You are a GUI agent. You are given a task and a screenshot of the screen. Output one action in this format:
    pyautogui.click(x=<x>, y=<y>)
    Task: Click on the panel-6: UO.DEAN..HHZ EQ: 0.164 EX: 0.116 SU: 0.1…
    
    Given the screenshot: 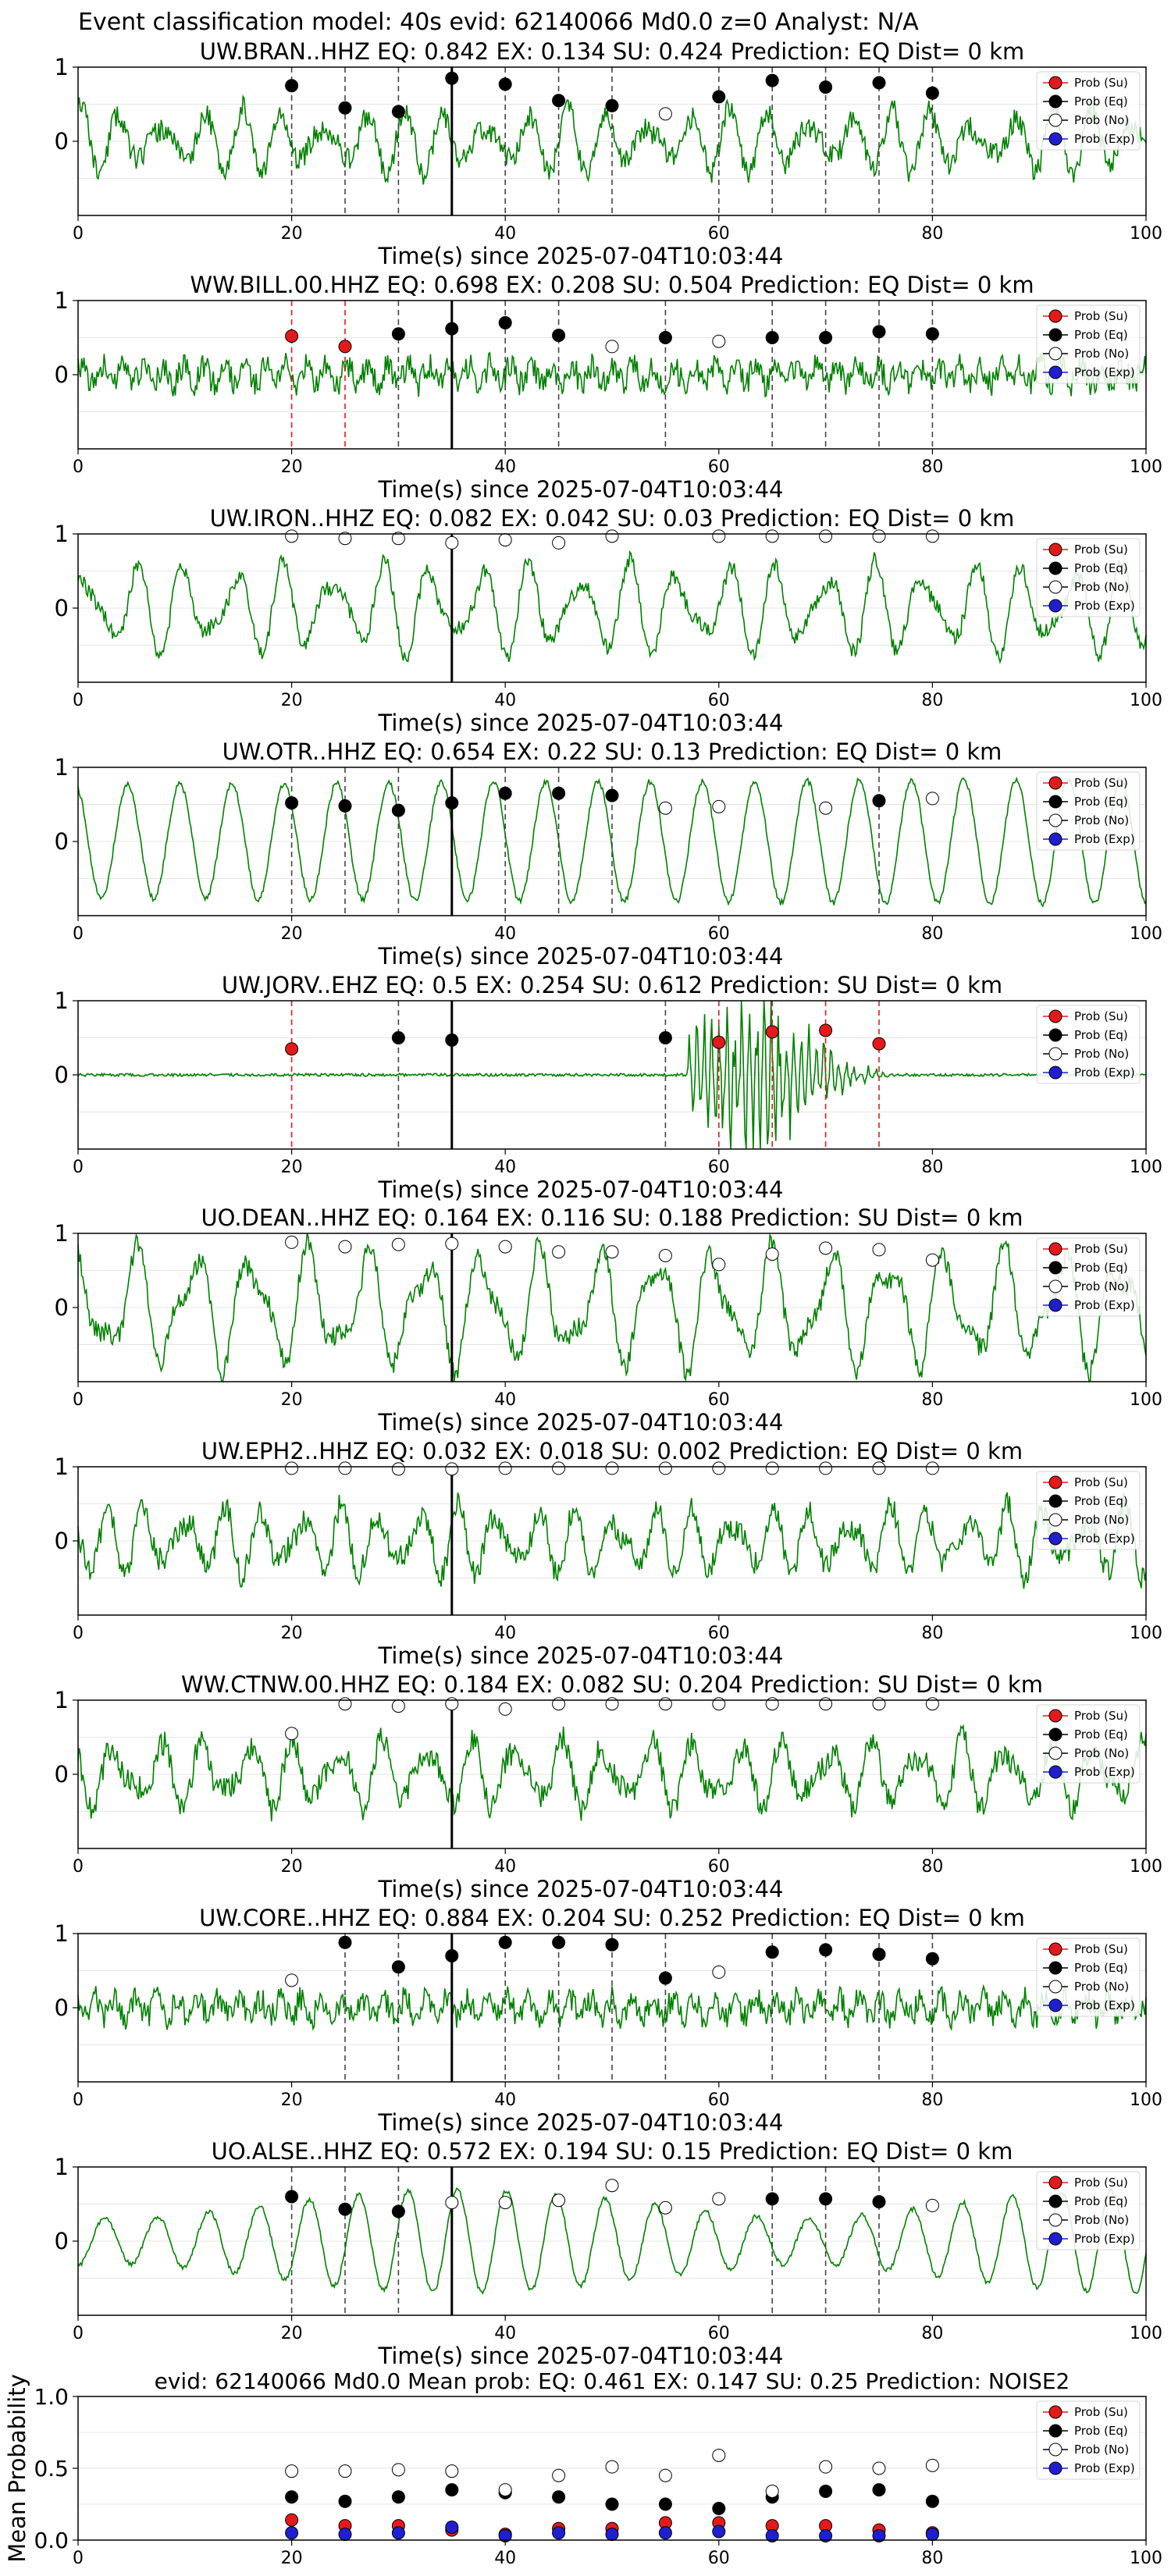 What is the action you would take?
    pyautogui.click(x=608, y=1320)
    